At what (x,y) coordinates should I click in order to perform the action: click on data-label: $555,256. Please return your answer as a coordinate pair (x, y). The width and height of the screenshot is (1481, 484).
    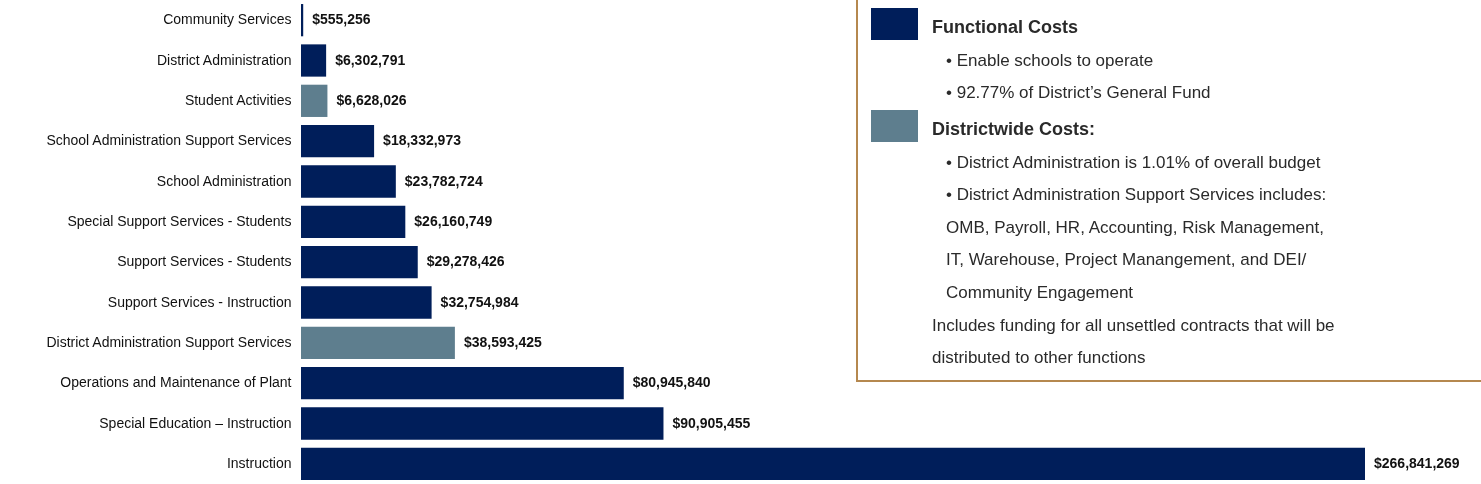
    Looking at the image, I should click on (341, 19).